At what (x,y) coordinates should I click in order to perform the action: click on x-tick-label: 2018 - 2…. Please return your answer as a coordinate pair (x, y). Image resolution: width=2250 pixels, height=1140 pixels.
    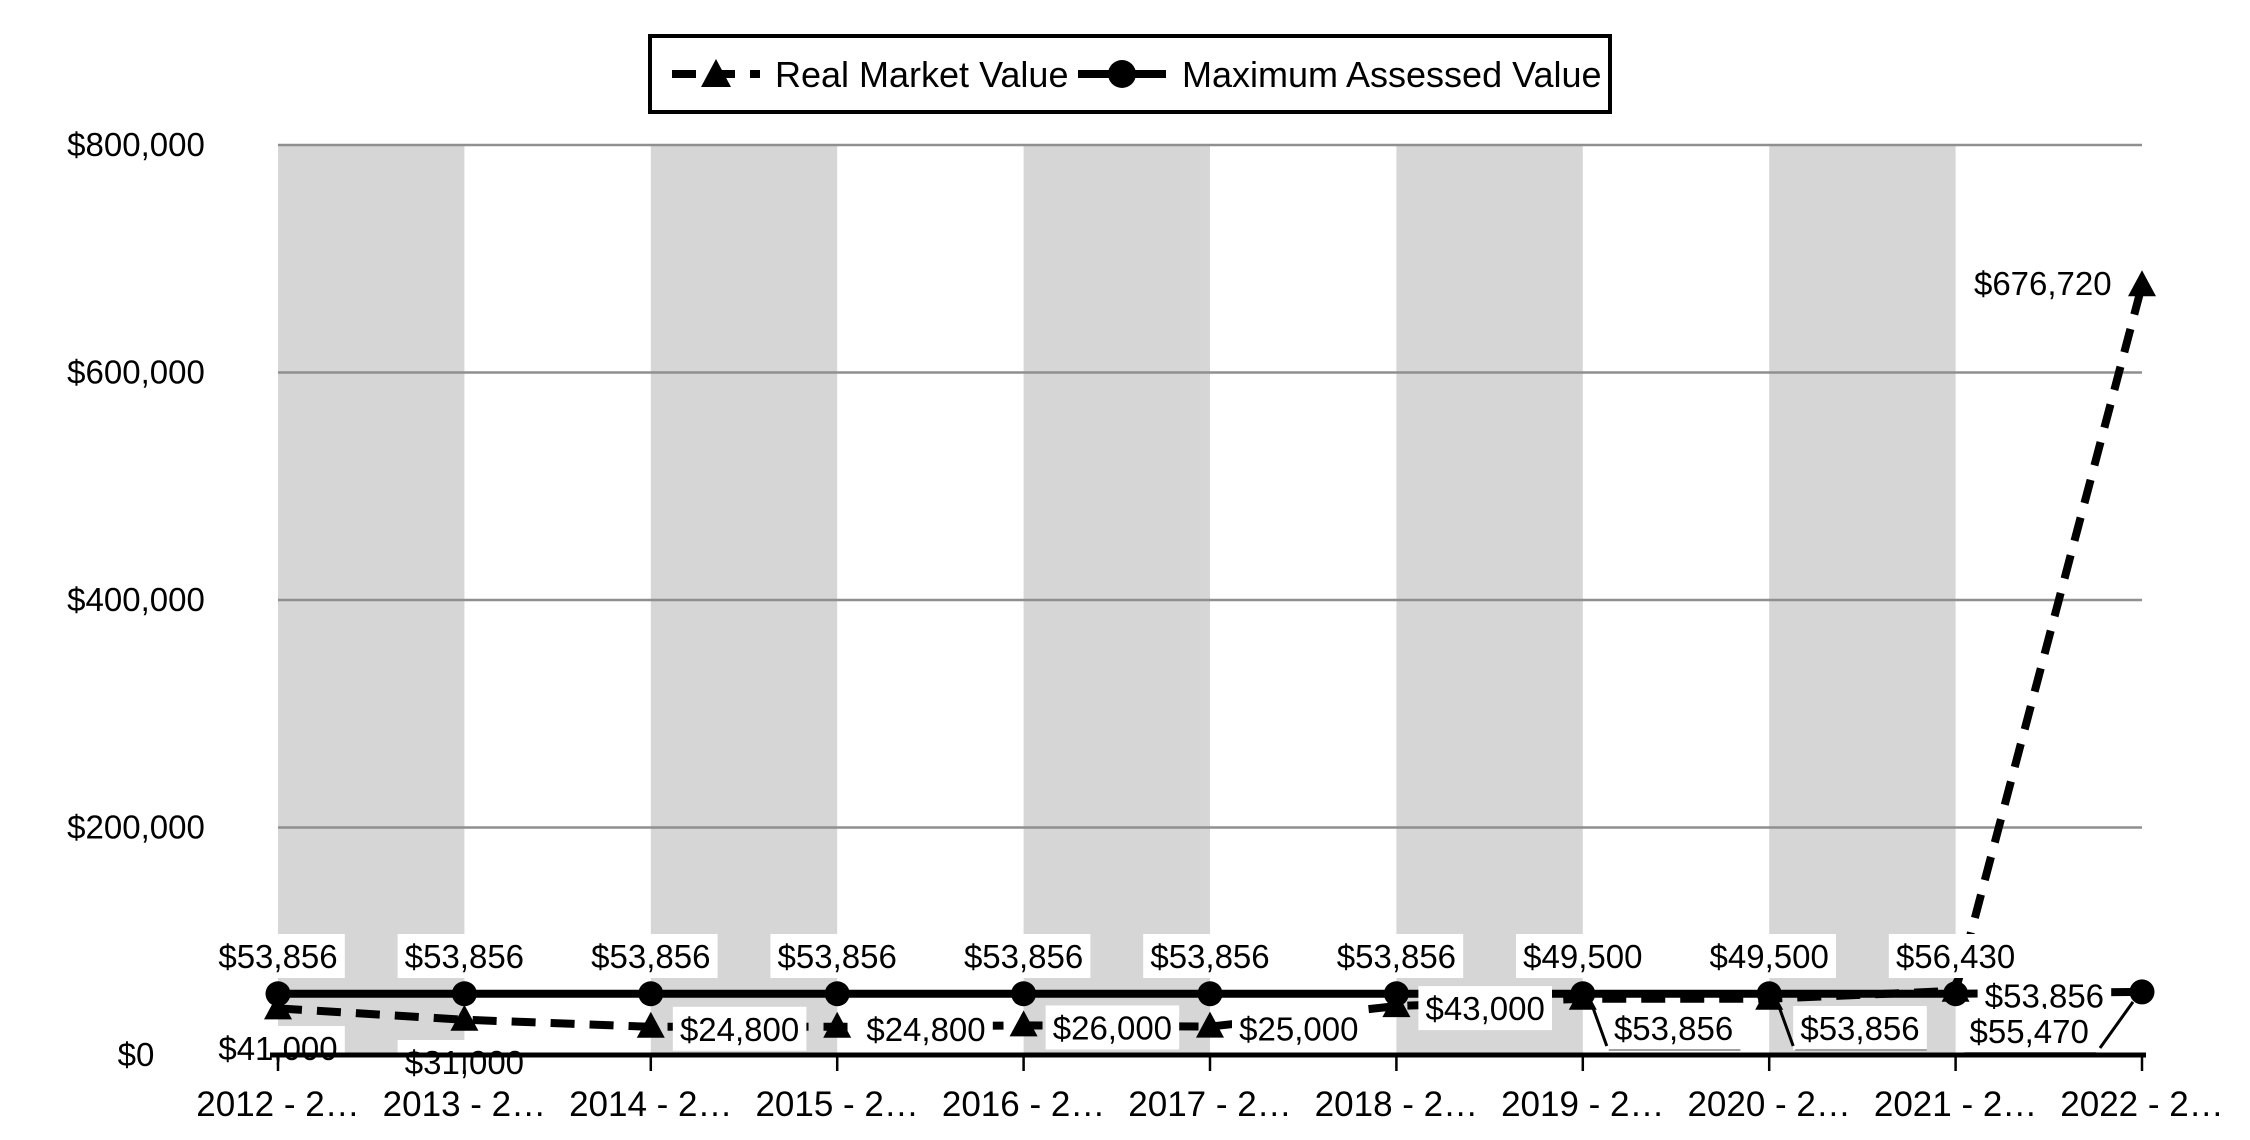
    Looking at the image, I should click on (1396, 1104).